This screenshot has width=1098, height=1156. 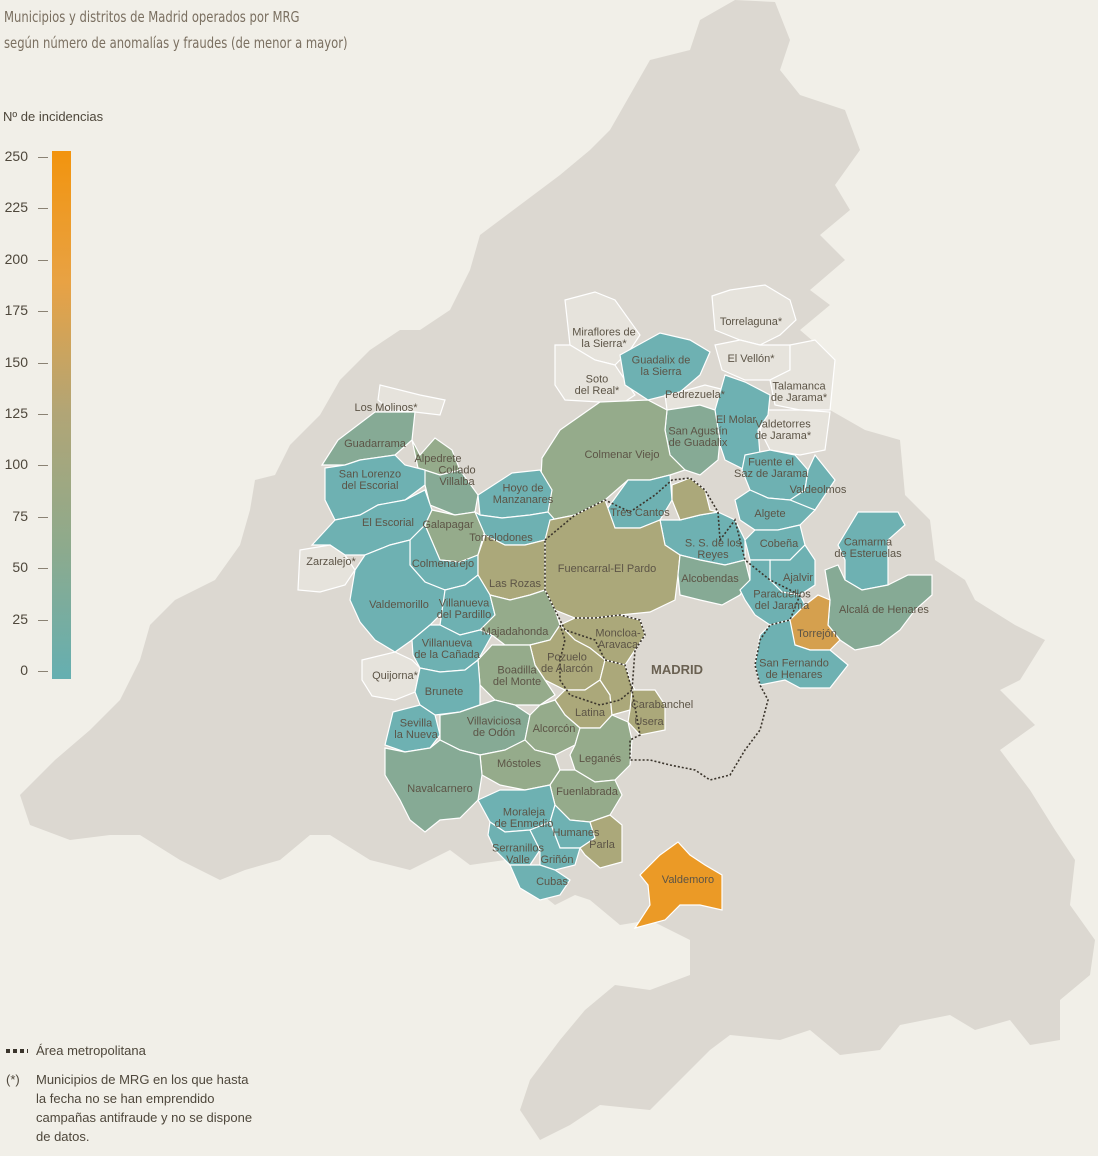 I want to click on scale-tick-label: 200, so click(x=16, y=258).